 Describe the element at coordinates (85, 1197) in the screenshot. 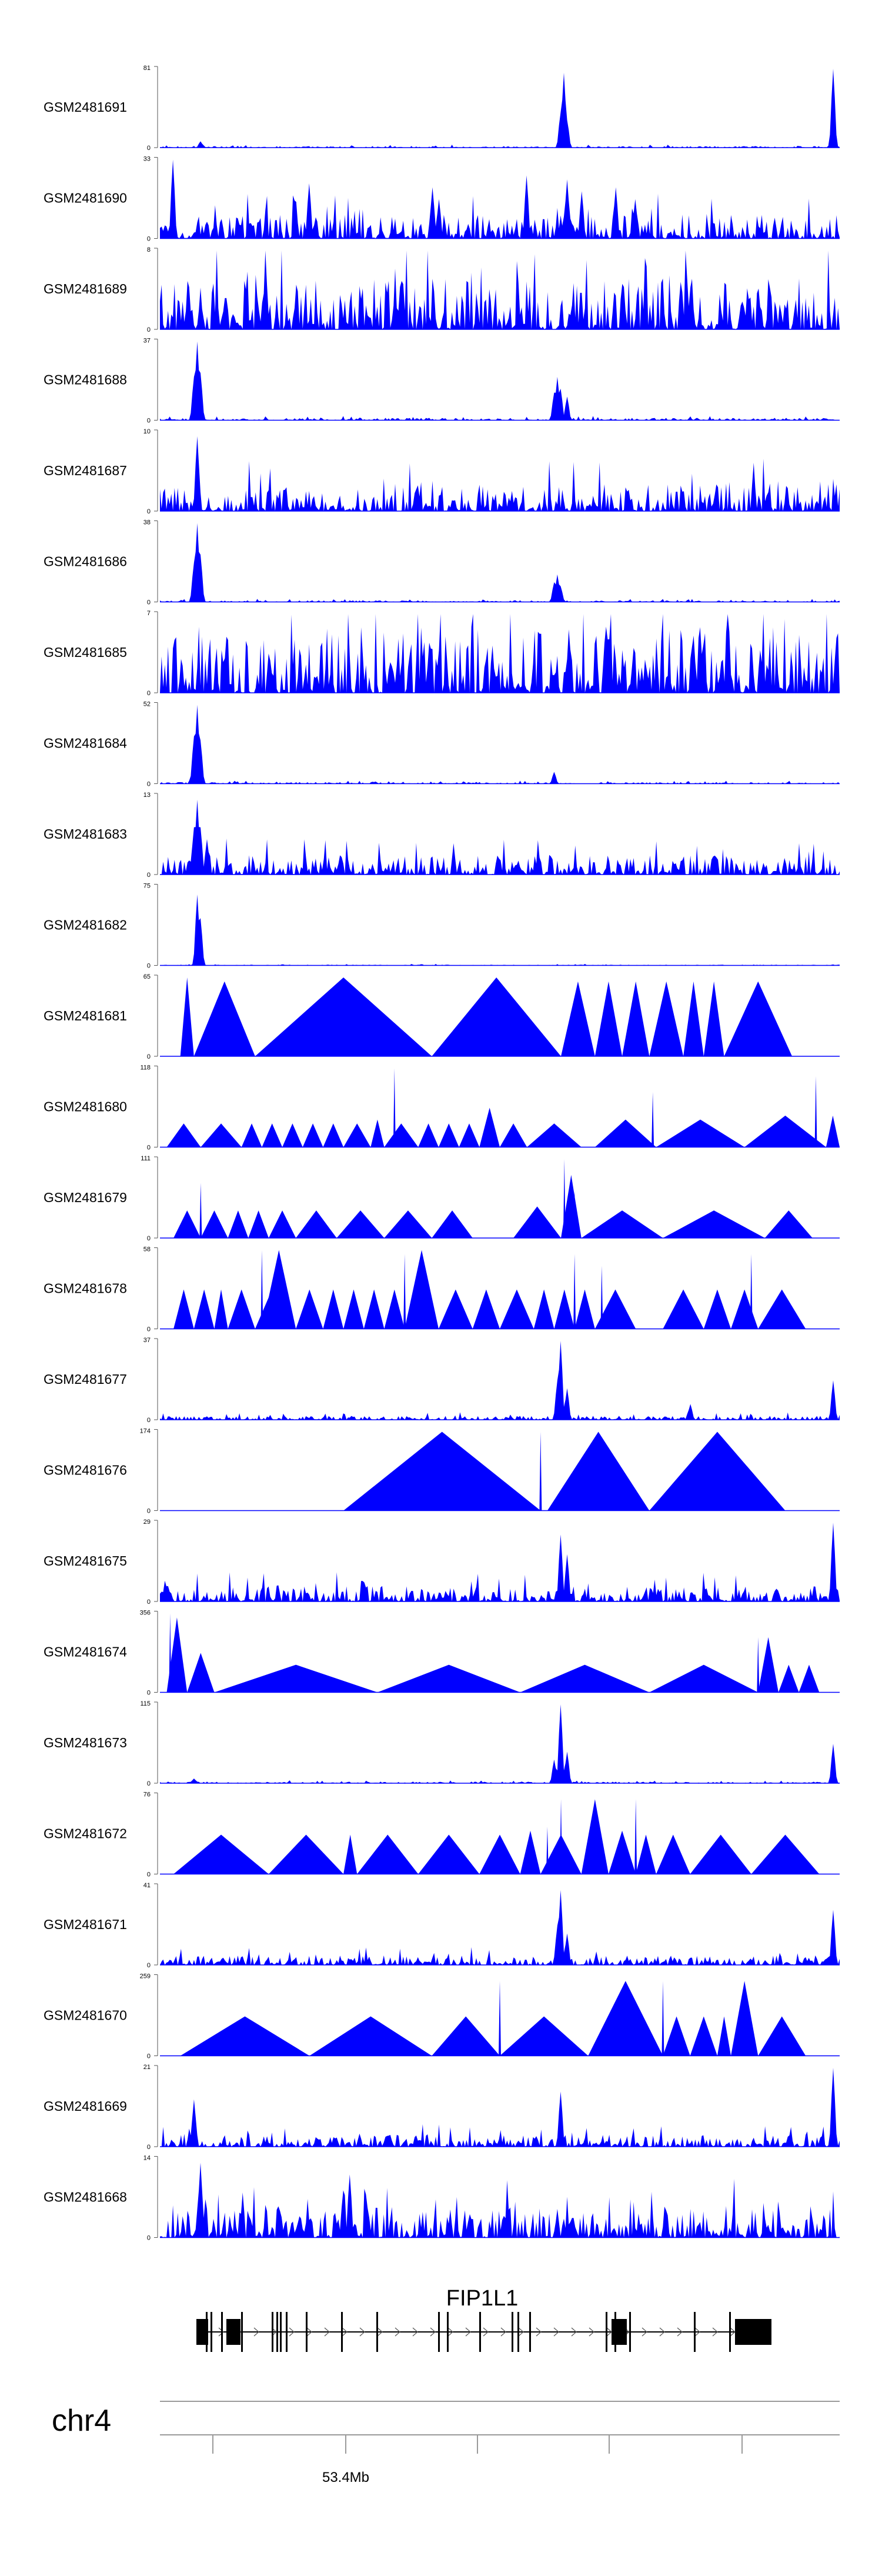

I see `track-label: GSM2481679` at that location.